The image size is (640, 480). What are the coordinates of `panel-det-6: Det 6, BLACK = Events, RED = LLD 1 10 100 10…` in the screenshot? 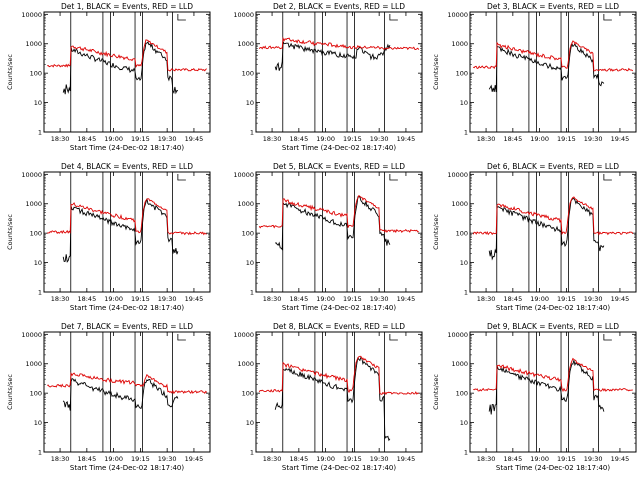 It's located at (534, 237).